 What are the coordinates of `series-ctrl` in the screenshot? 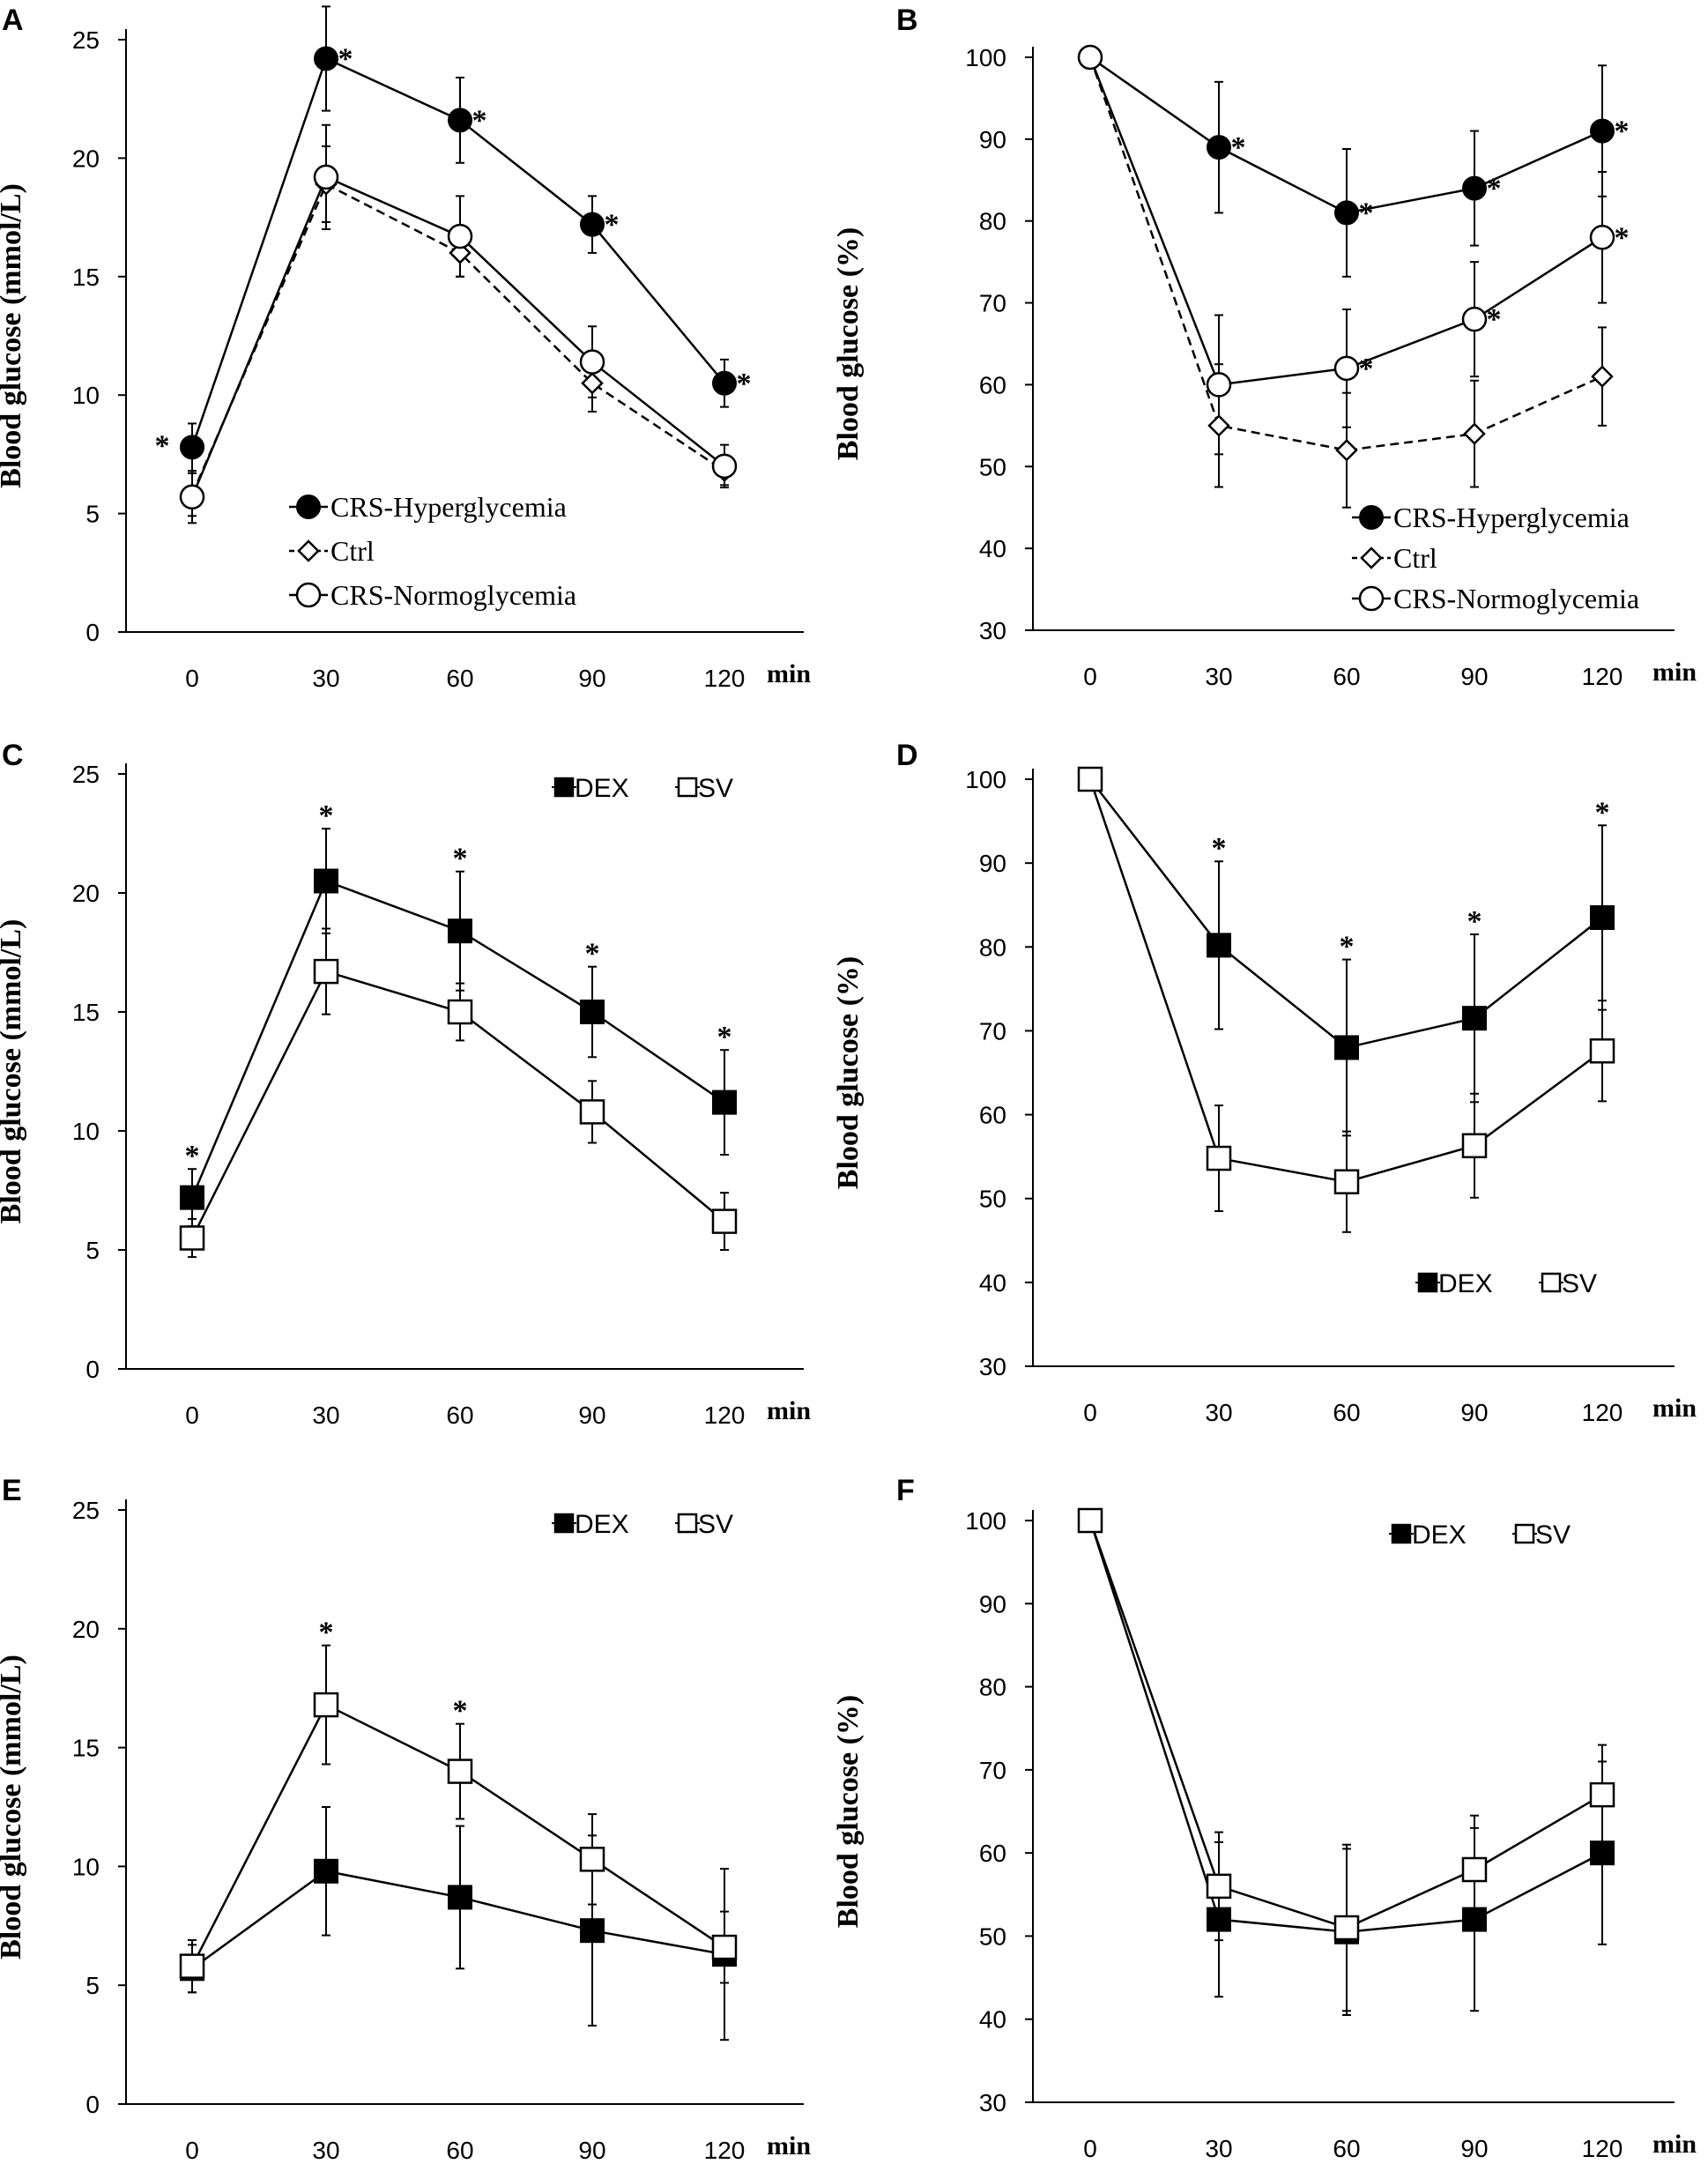 It's located at (1348, 282).